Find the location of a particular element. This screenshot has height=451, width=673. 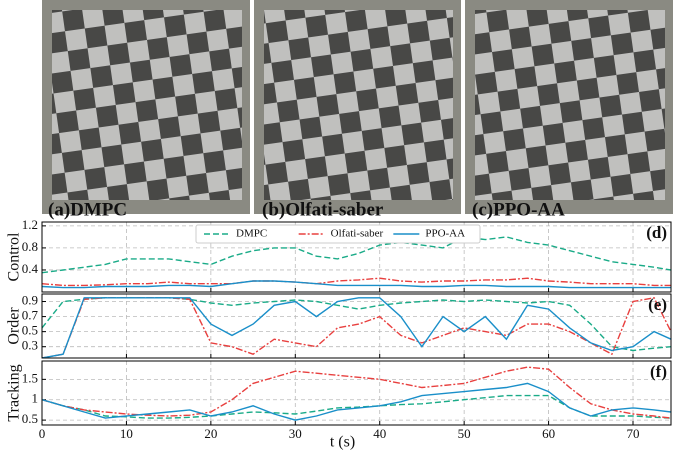

x-tick-label: 20 is located at coordinates (210, 433).